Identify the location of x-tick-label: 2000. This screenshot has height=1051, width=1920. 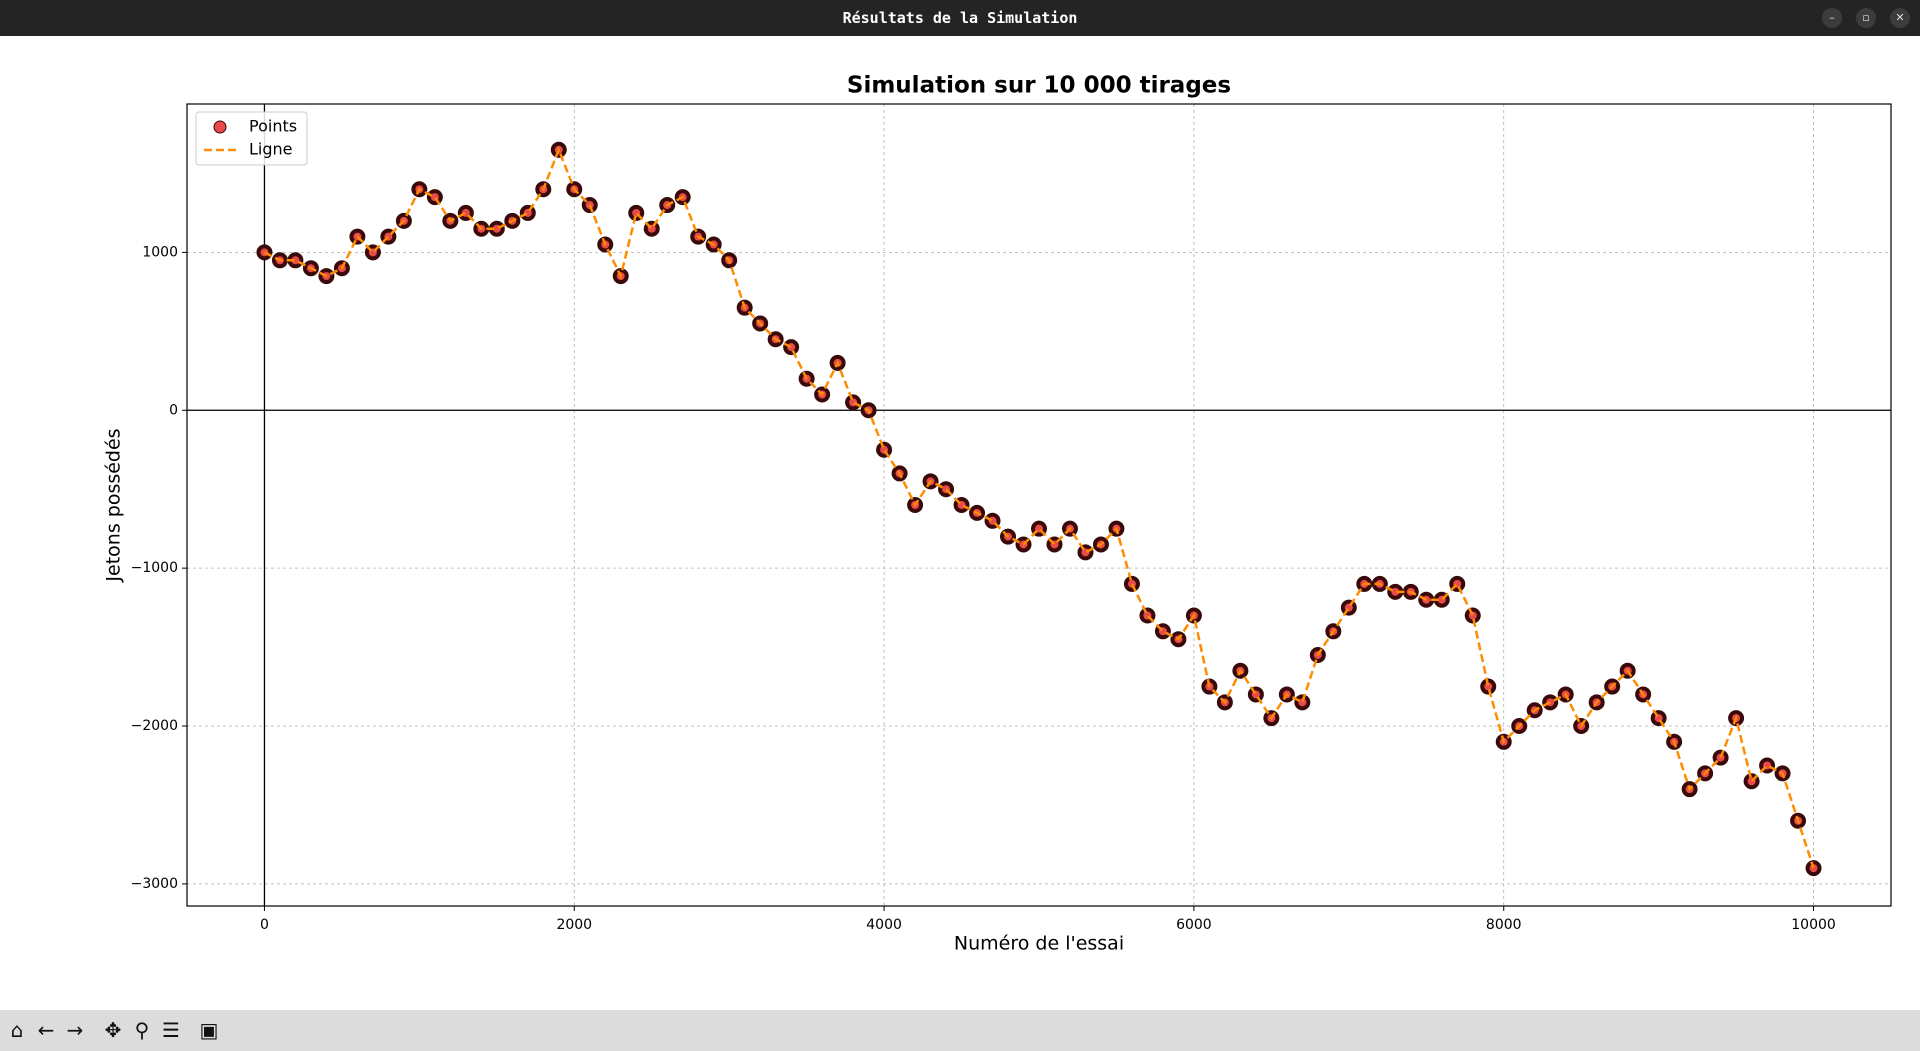
(574, 925).